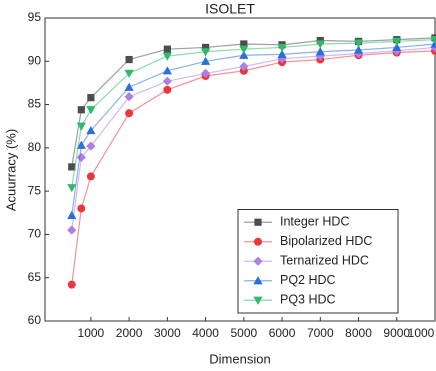  Describe the element at coordinates (205, 333) in the screenshot. I see `x-tick-label: 4000` at that location.